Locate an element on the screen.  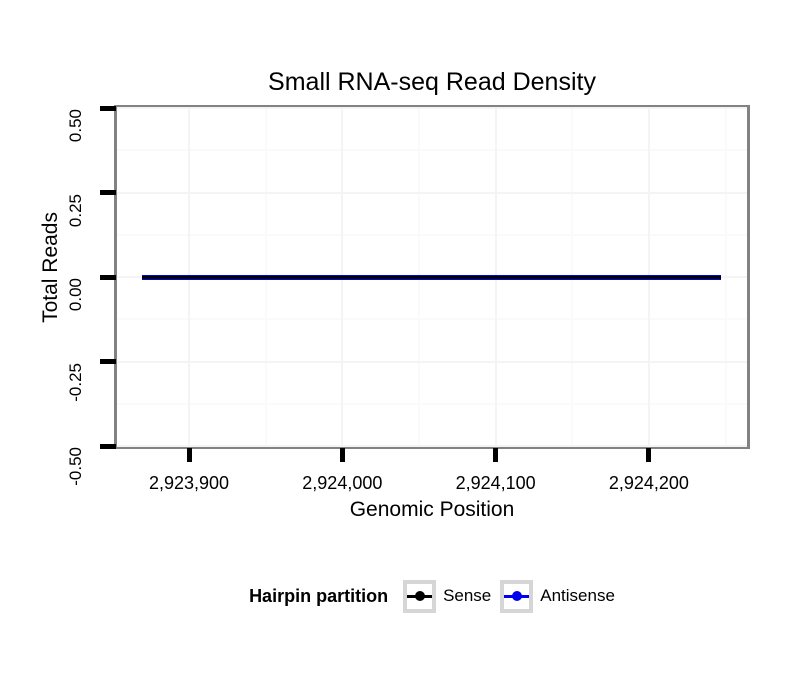
legend-key-sense-icon is located at coordinates (420, 596).